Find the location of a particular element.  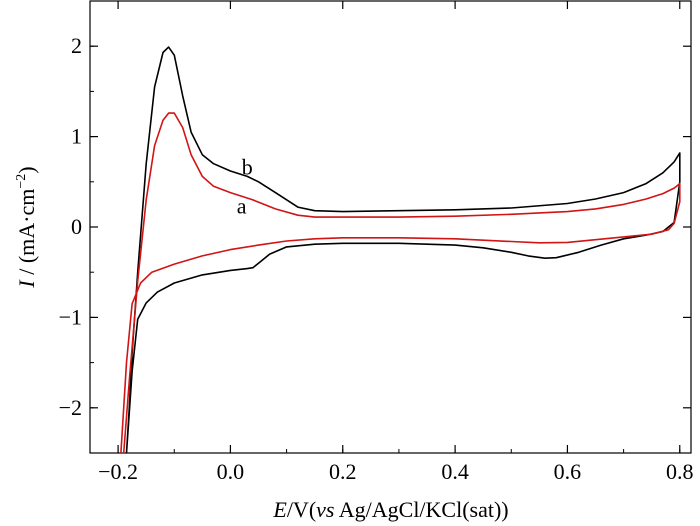

curve-label-a: a is located at coordinates (242, 205).